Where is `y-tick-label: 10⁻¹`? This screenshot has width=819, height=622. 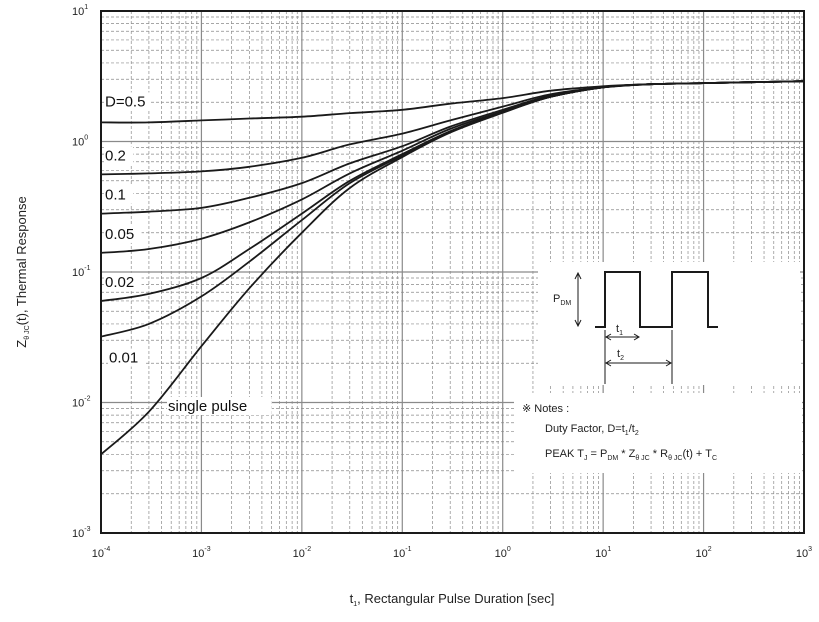 y-tick-label: 10⁻¹ is located at coordinates (81, 272).